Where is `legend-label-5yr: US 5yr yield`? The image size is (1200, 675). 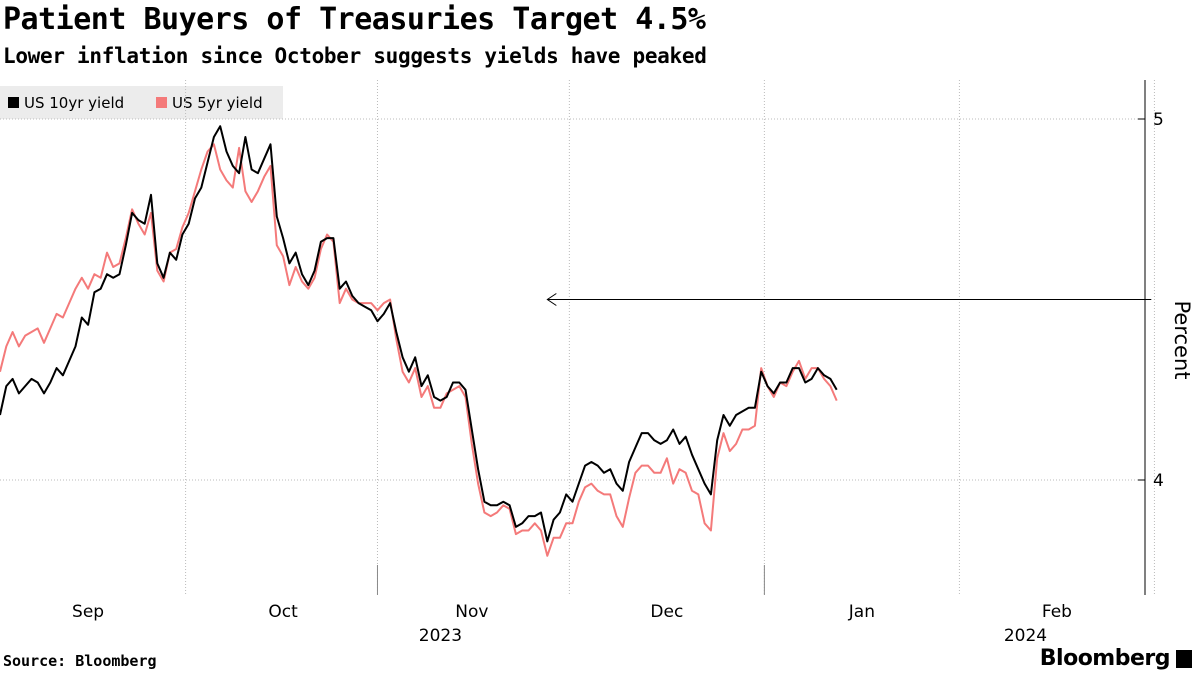 legend-label-5yr: US 5yr yield is located at coordinates (217, 102).